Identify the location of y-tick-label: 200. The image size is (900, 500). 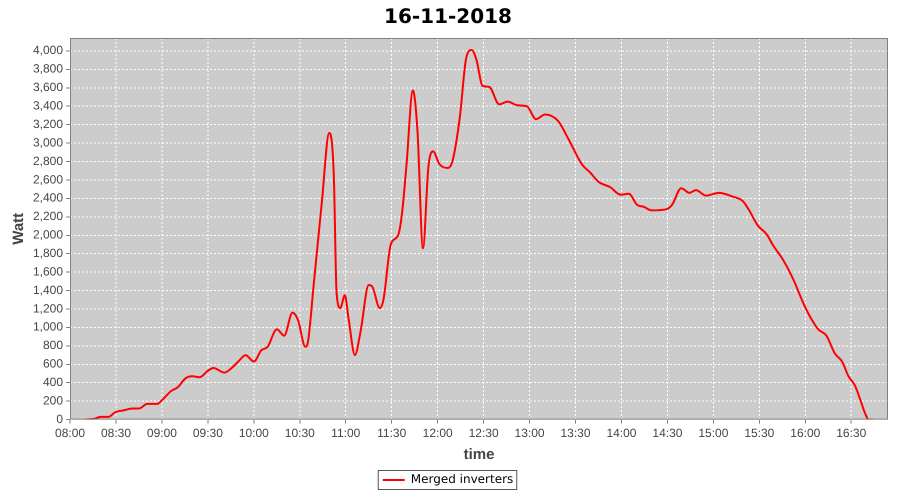
(53, 400).